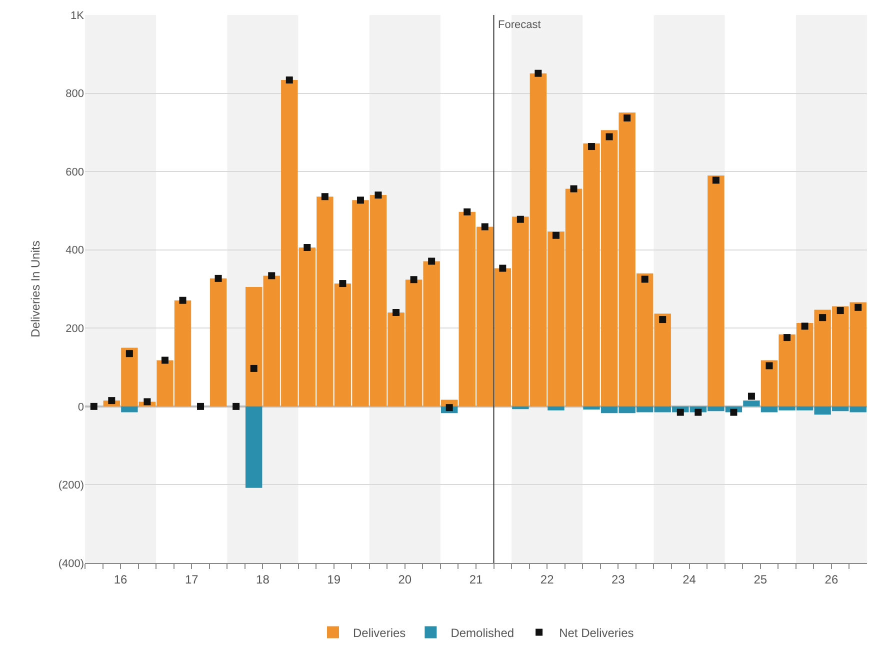 Image resolution: width=869 pixels, height=649 pixels. What do you see at coordinates (619, 579) in the screenshot?
I see `x-tick-label: 23` at bounding box center [619, 579].